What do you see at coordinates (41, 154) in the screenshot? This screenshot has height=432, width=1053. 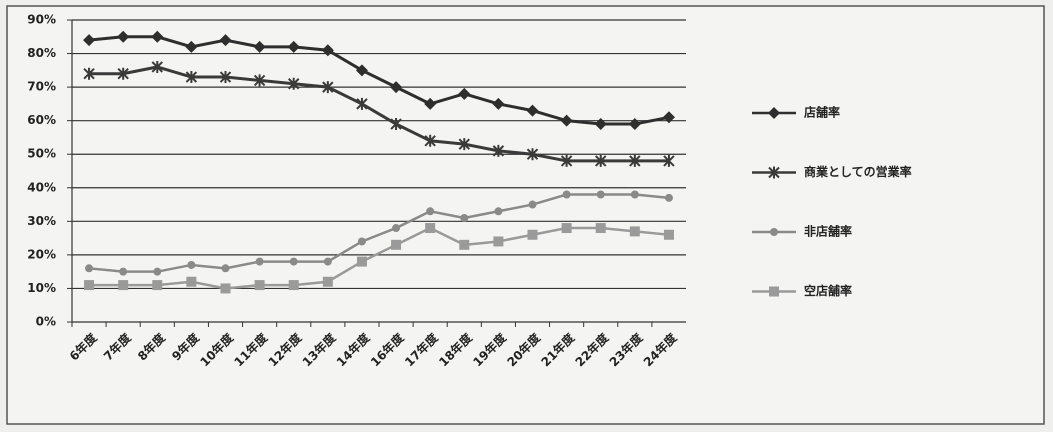 I see `y-tick-label: 50%` at bounding box center [41, 154].